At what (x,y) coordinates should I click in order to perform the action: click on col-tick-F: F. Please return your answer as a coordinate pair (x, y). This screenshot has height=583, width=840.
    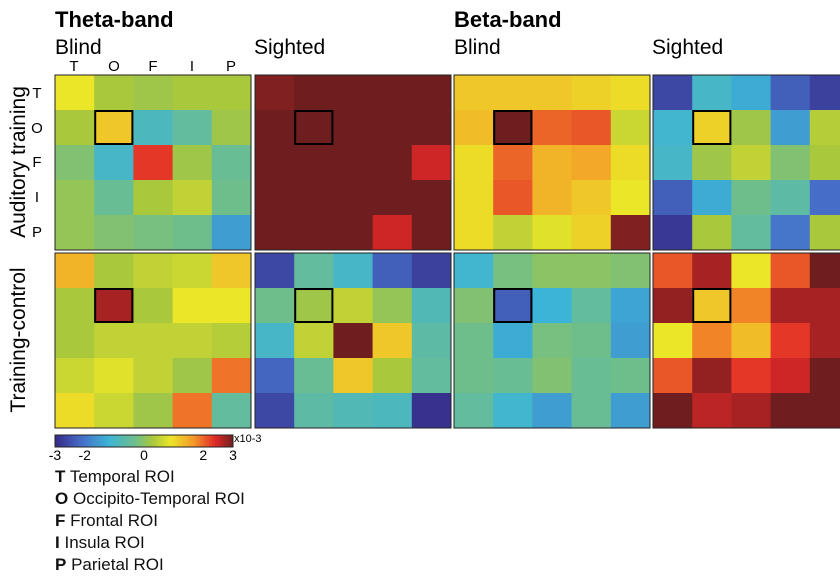
    Looking at the image, I should click on (152, 66).